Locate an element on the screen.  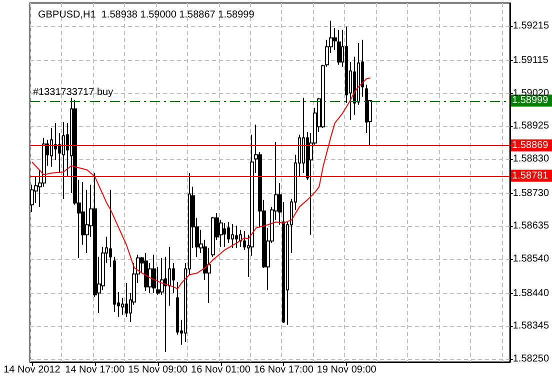
y-tick-label: 1.58830 is located at coordinates (531, 158).